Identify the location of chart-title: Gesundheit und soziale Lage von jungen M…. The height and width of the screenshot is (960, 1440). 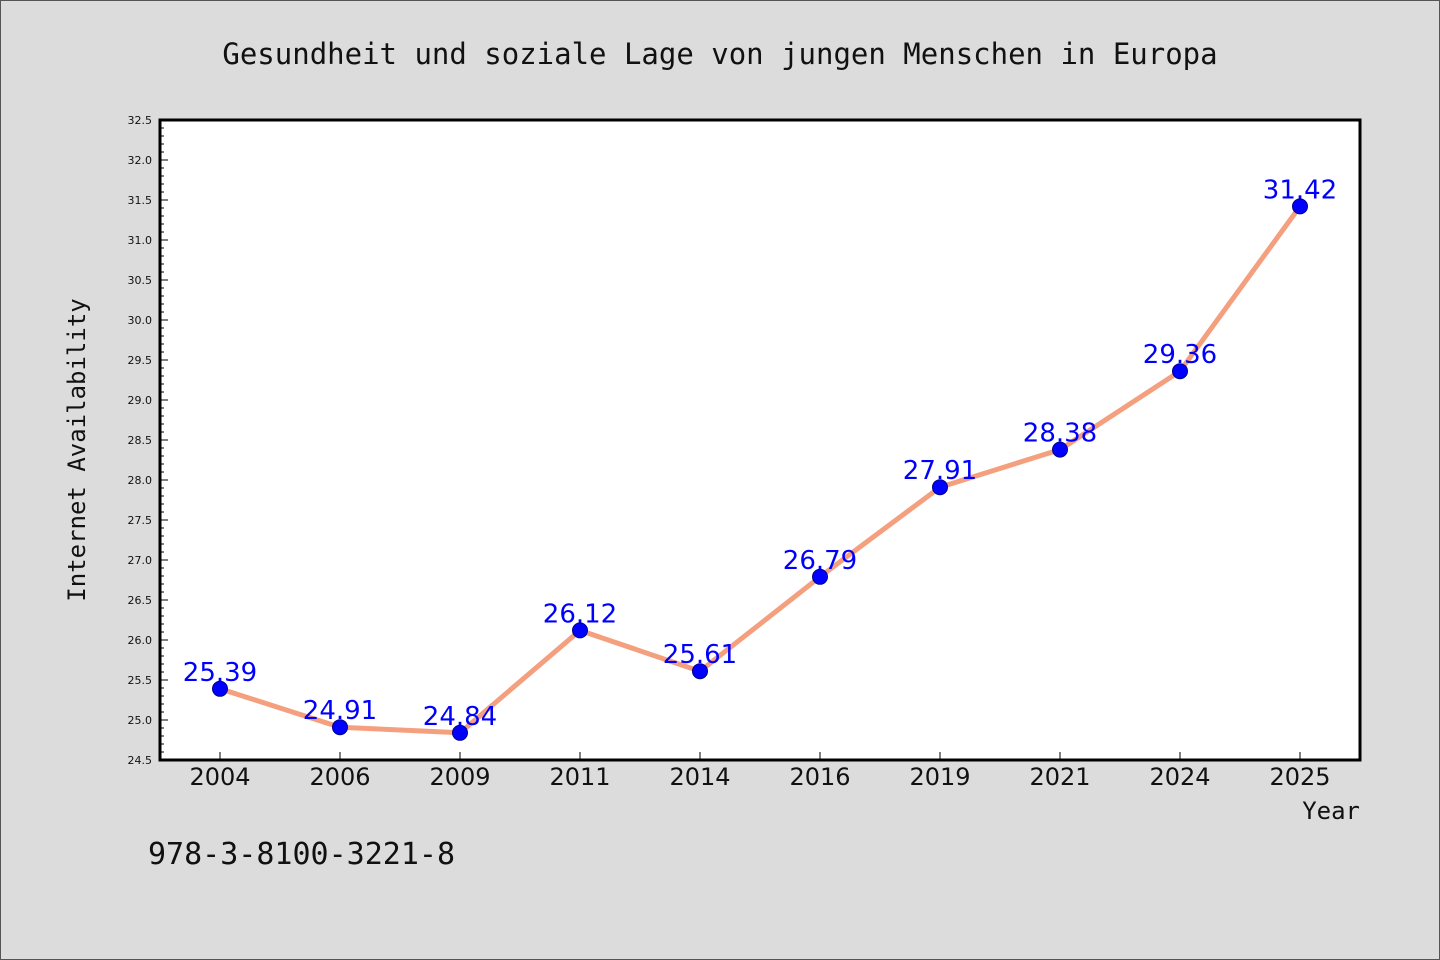
(719, 54).